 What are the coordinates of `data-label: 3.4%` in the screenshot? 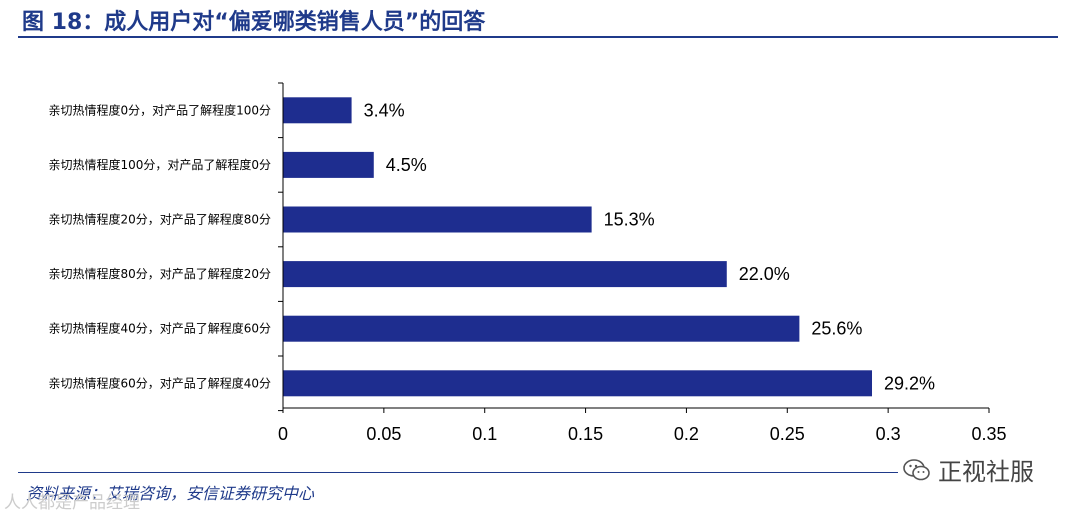 It's located at (384, 110).